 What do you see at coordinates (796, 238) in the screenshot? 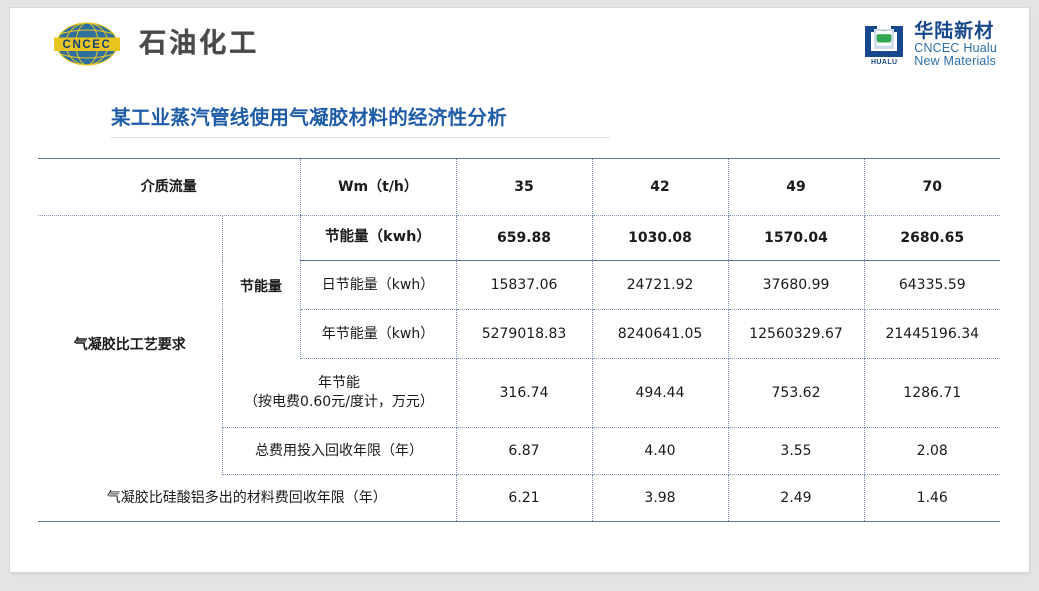
I see `cell-r1-c3: 1570.04` at bounding box center [796, 238].